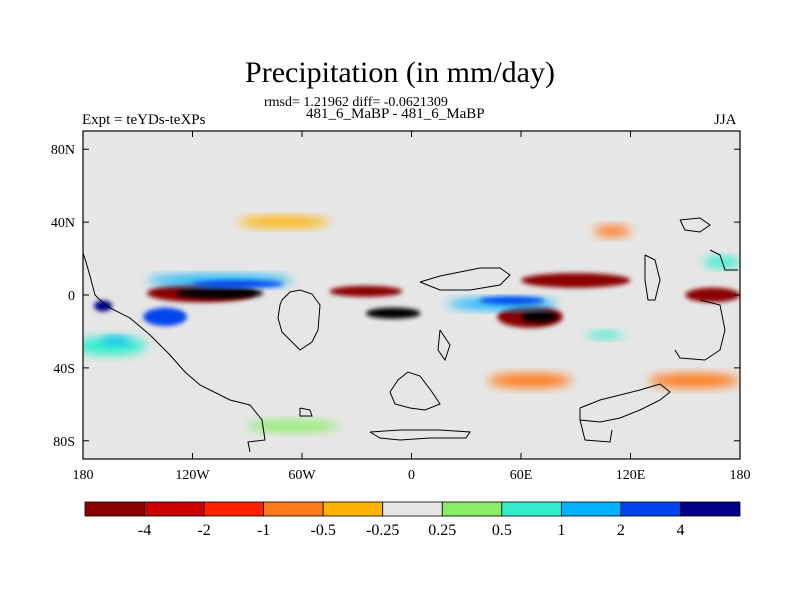 The image size is (800, 600). Describe the element at coordinates (512, 300) in the screenshot. I see `region-indian-ocean-wet-core` at that location.